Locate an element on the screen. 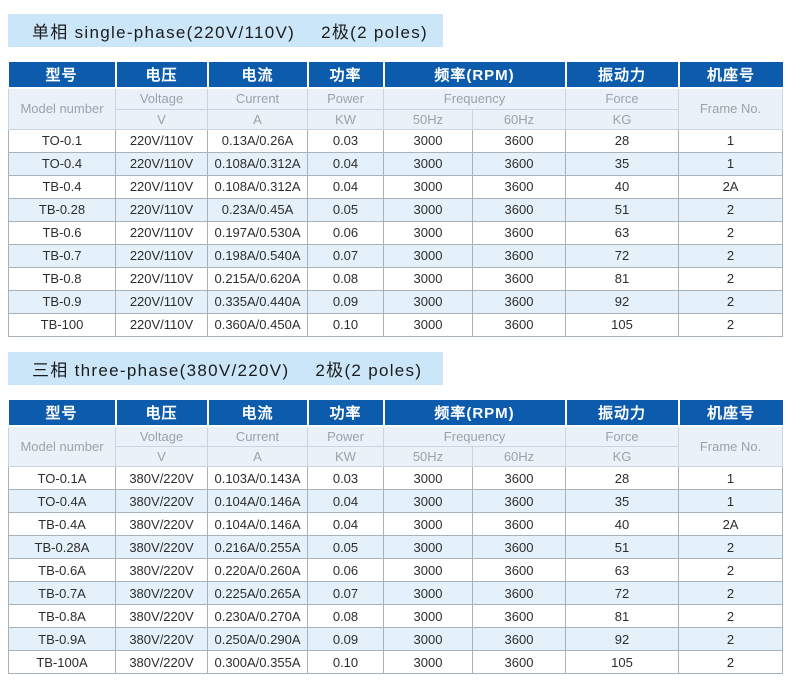  table-cell: 51 is located at coordinates (622, 547).